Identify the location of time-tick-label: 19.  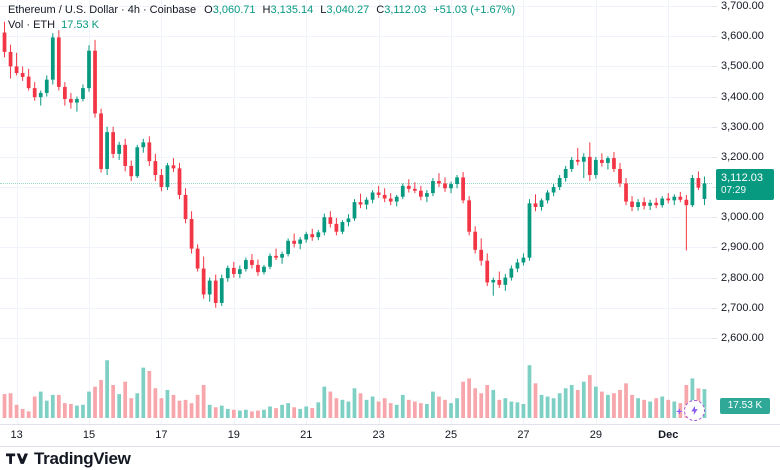
(233, 435).